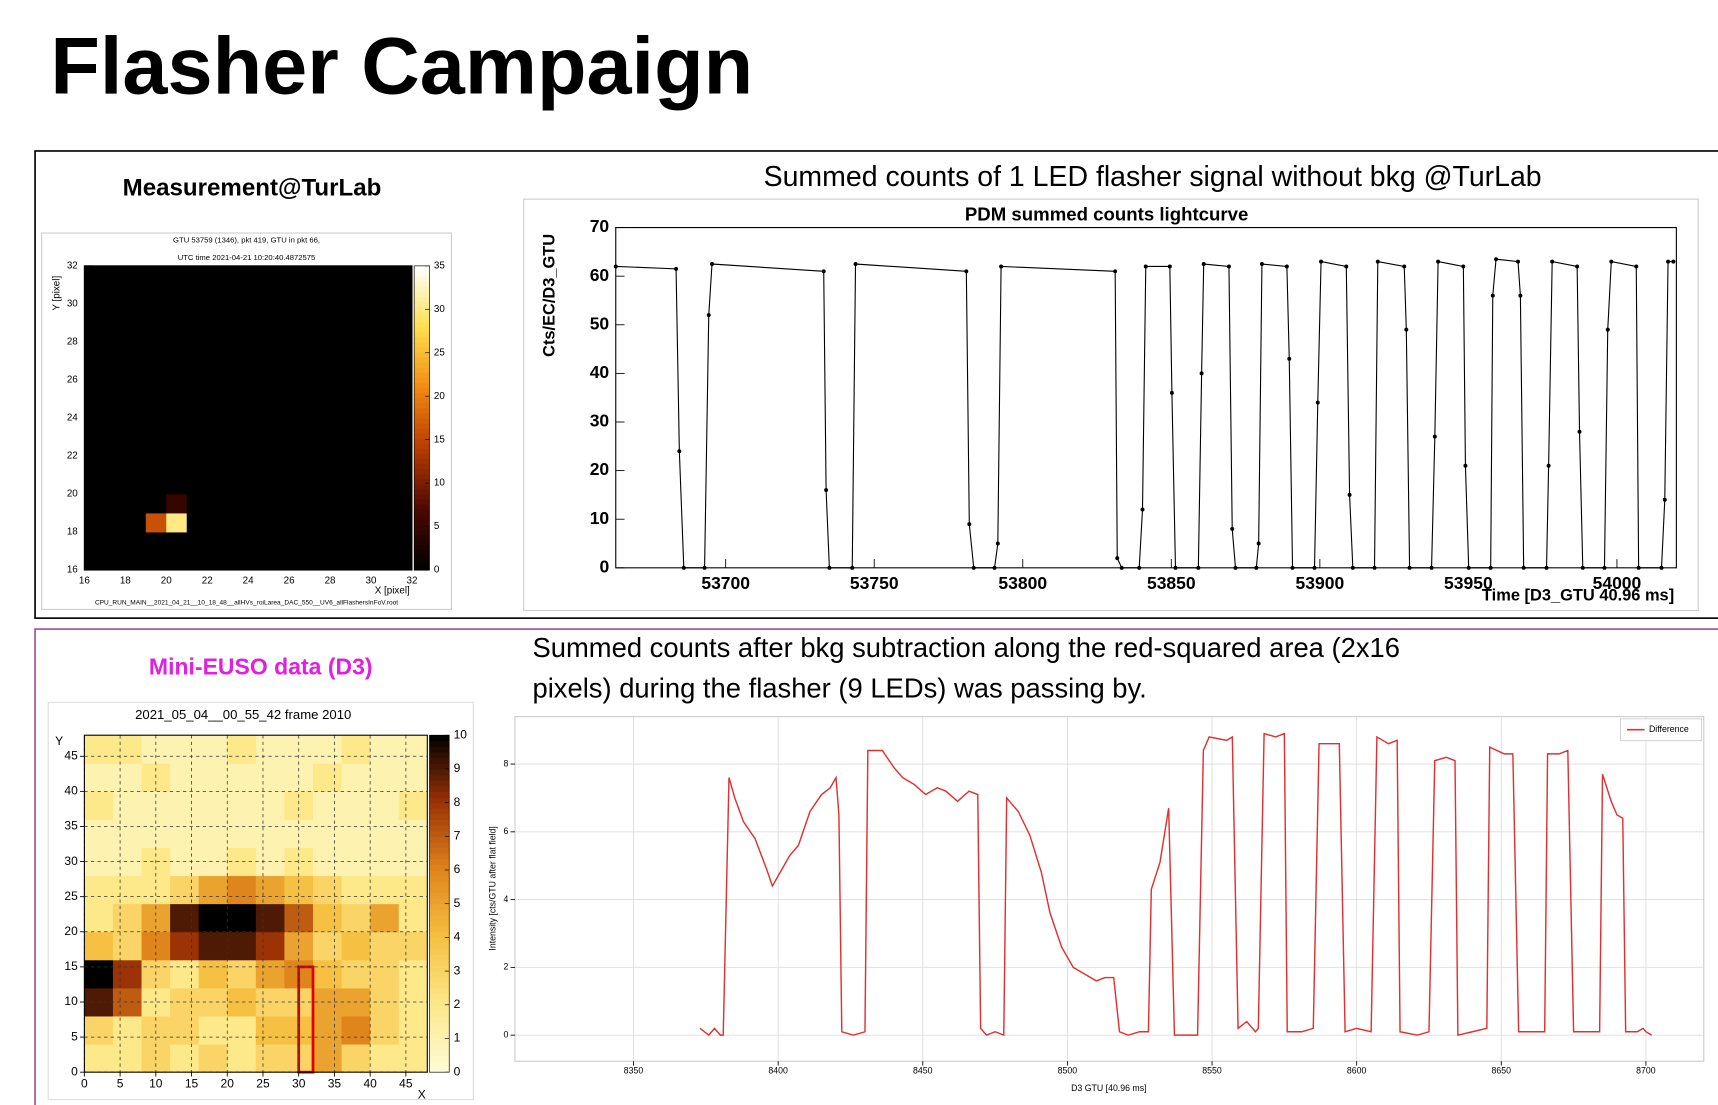 The height and width of the screenshot is (1105, 1718). Describe the element at coordinates (457, 970) in the screenshot. I see `colorbar-tick-label: 3` at that location.